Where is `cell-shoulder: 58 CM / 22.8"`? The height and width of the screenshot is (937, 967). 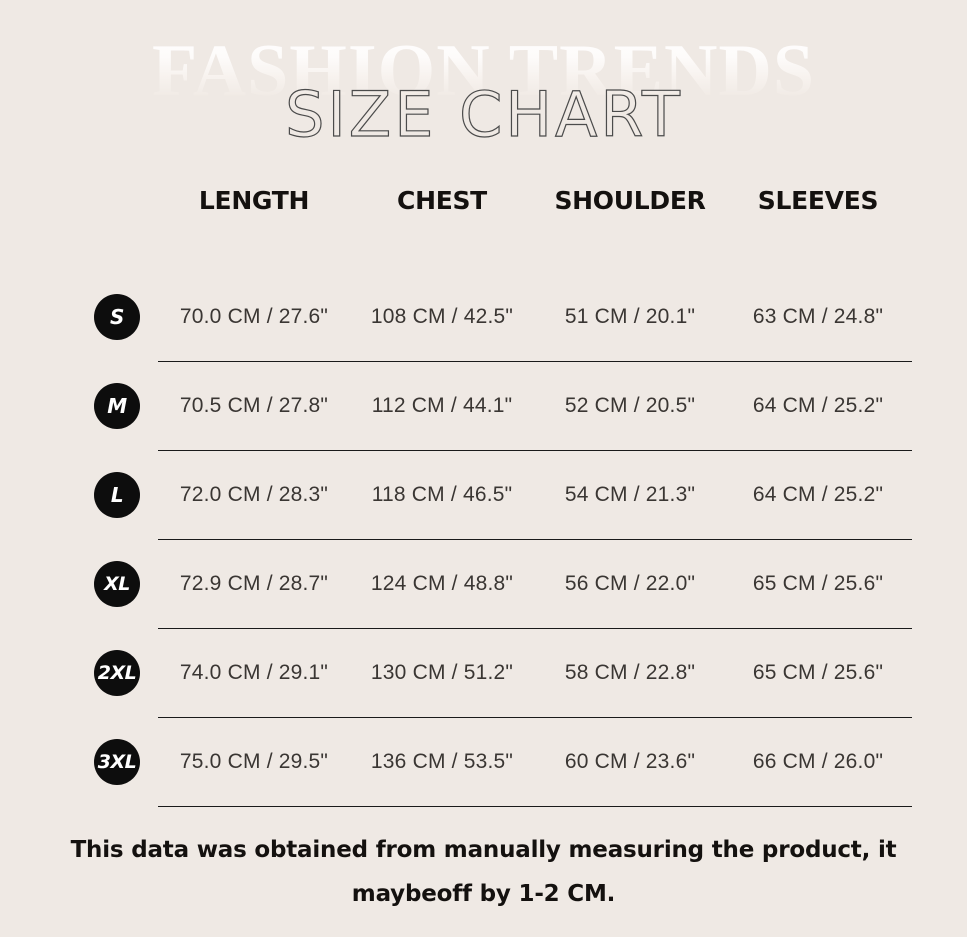
cell-shoulder: 58 CM / 22.8" is located at coordinates (630, 672).